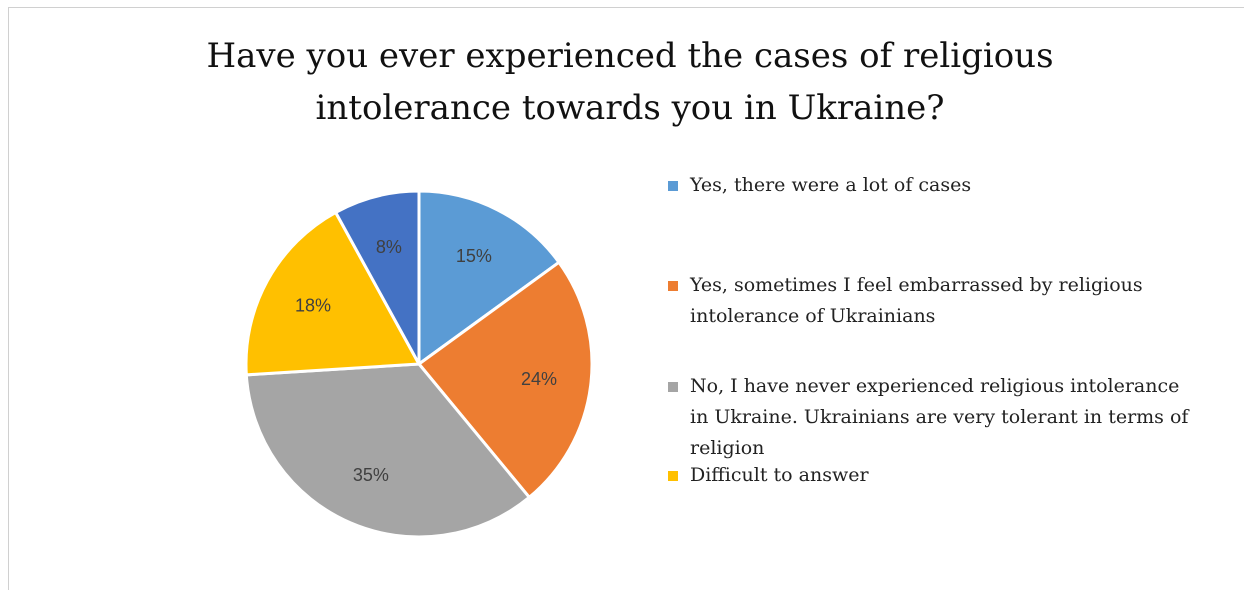 This screenshot has height=590, width=1244. Describe the element at coordinates (371, 475) in the screenshot. I see `pie-data-label: 35%` at that location.